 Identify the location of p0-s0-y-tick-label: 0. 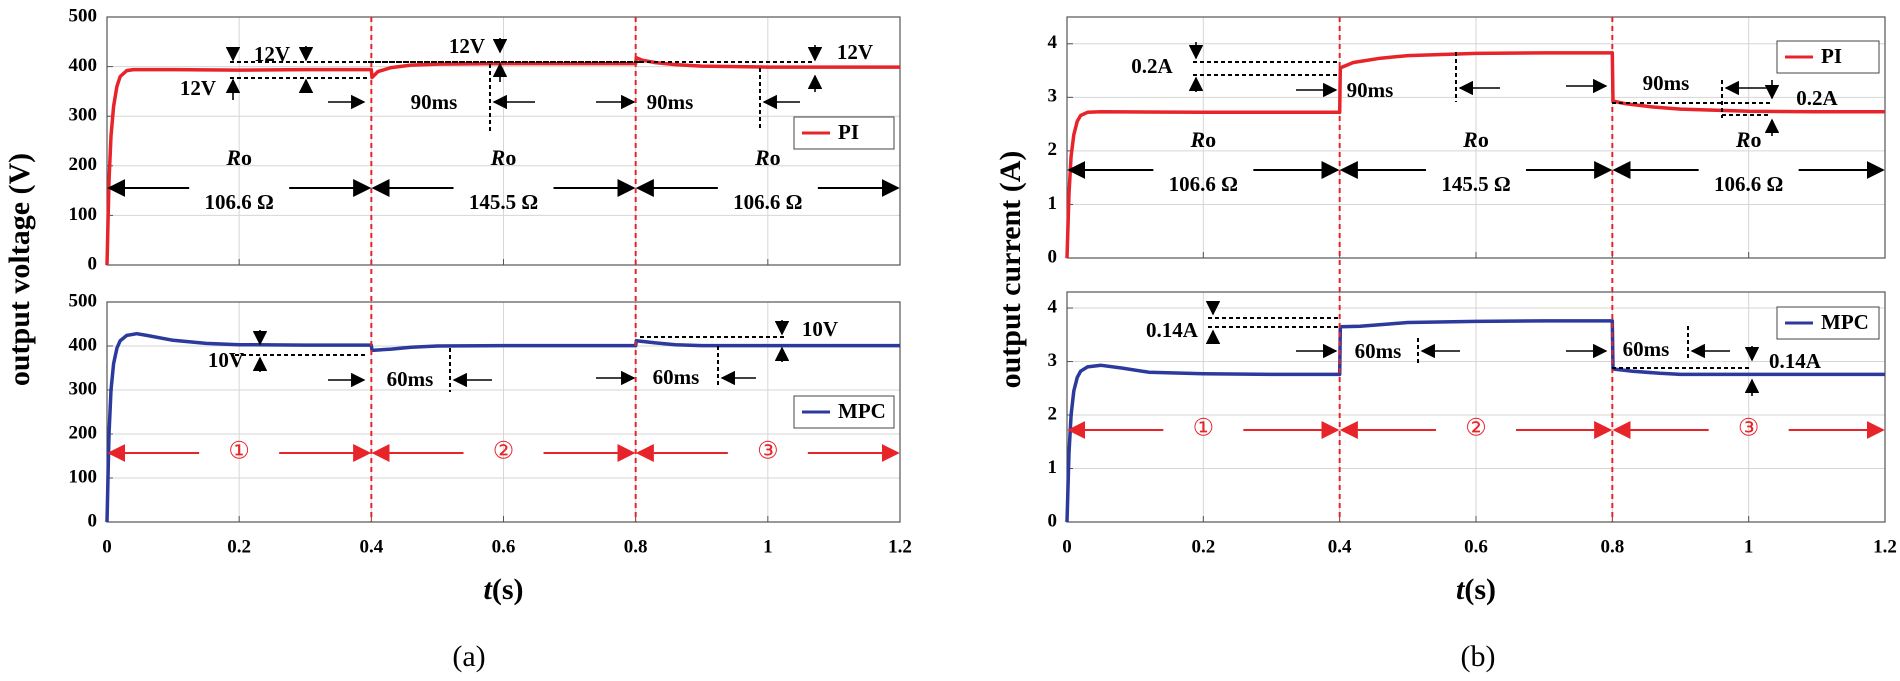
(93, 263).